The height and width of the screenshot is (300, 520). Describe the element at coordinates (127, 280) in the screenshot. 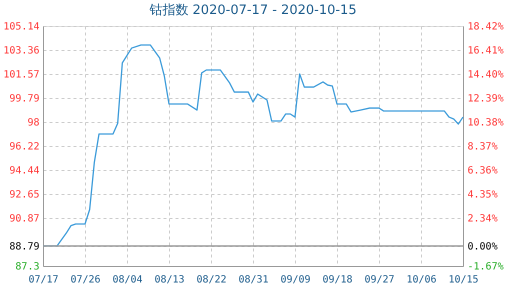

I see `x-tick-label: 08/04` at that location.